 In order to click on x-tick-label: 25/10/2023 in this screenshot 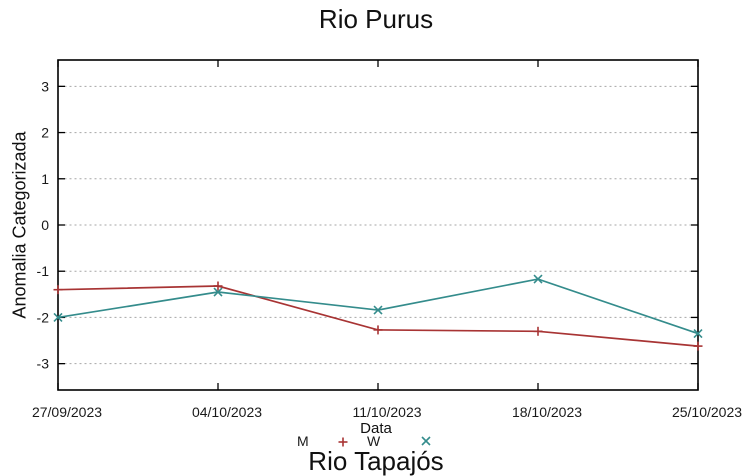, I will do `click(707, 412)`.